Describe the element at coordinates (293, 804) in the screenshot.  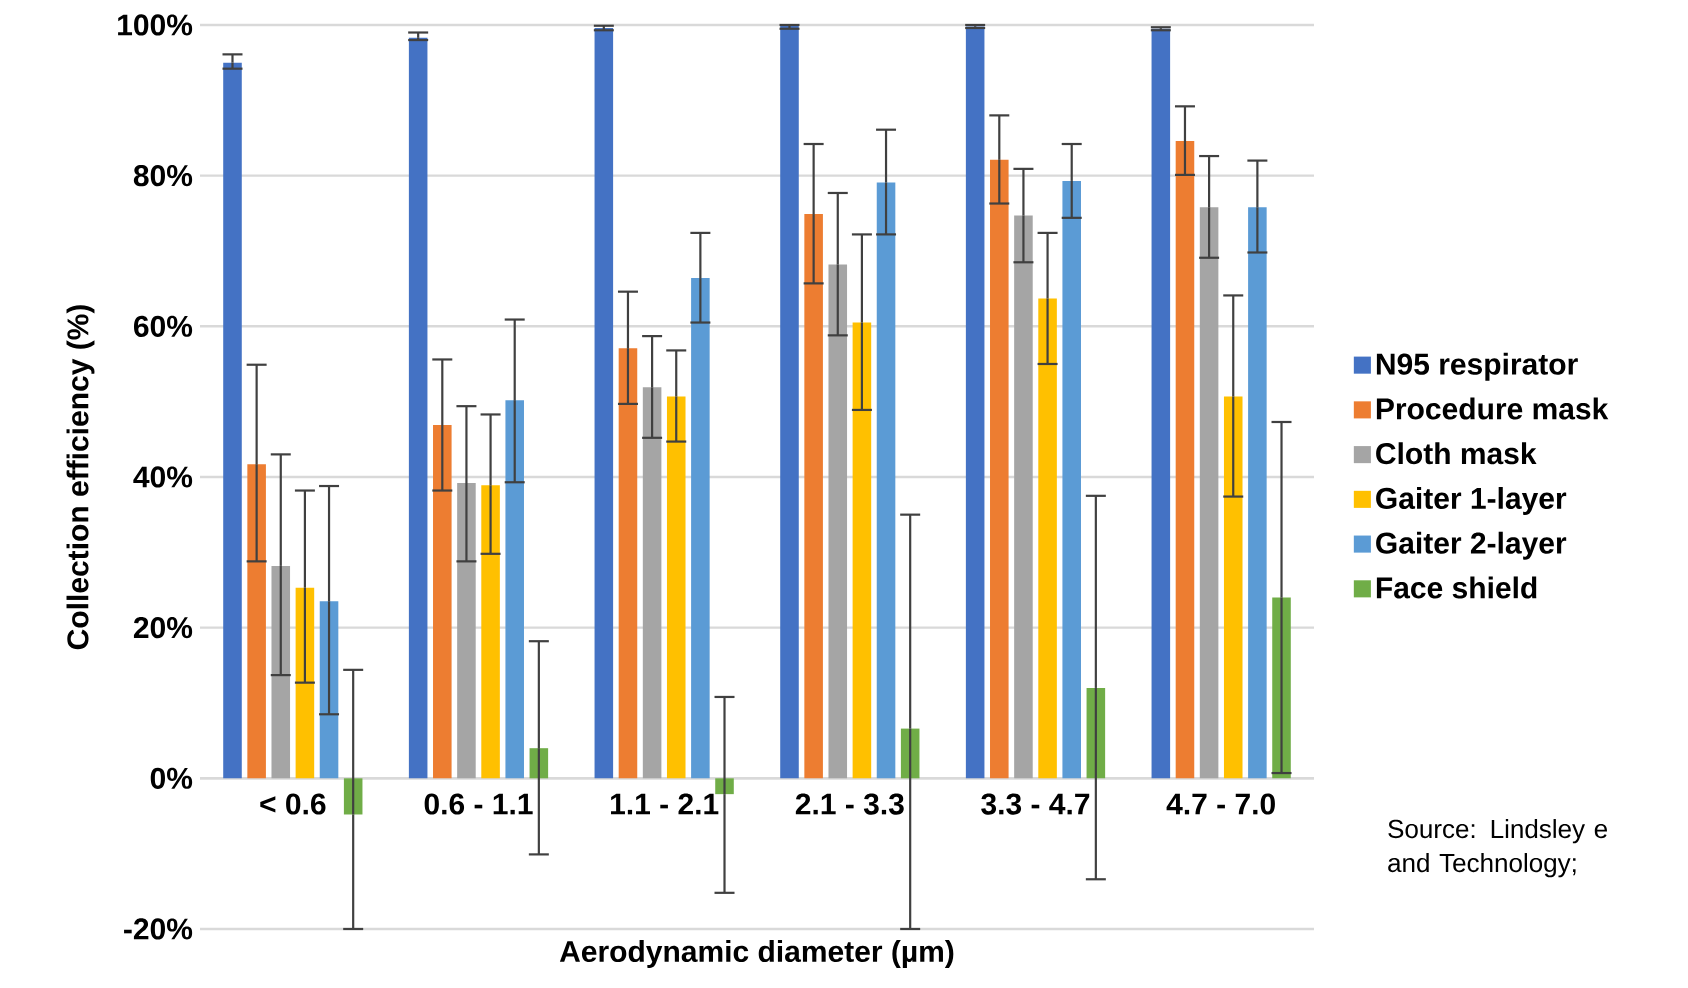
I see `x-tick-label: < 0.6` at that location.